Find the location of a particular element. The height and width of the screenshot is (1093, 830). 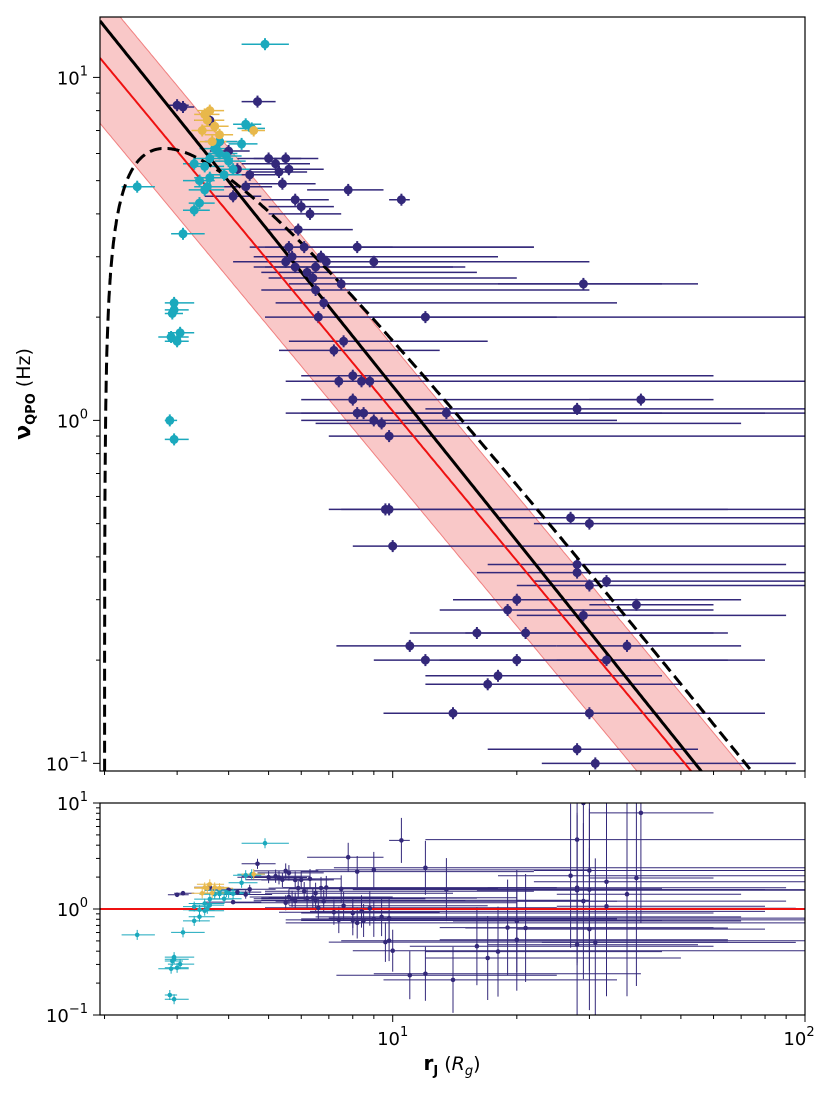

y-tick-label: 10⁰ is located at coordinates (72, 908).